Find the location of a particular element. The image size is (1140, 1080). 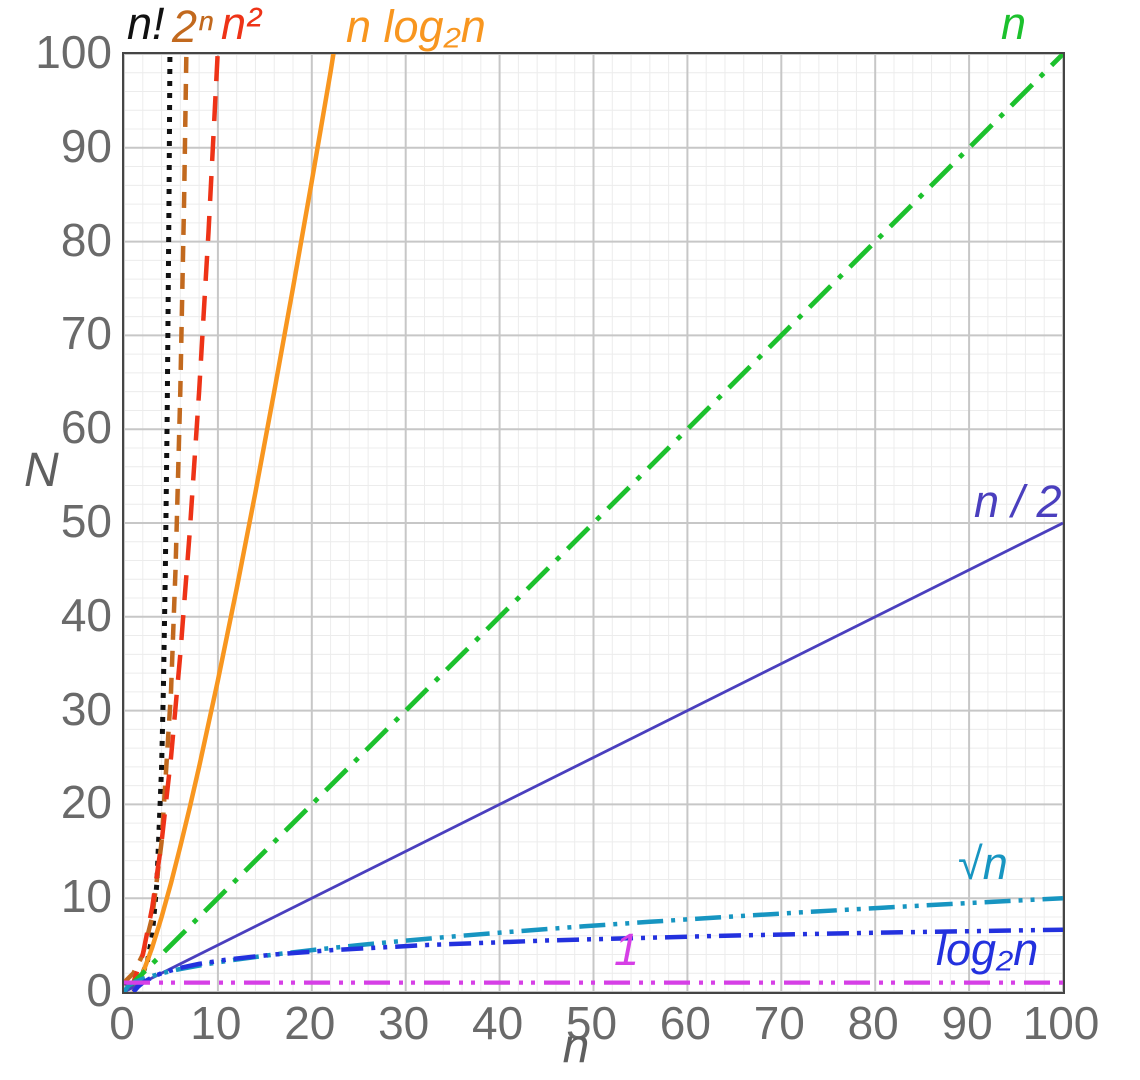

x-tick-label: 10 is located at coordinates (216, 1023).